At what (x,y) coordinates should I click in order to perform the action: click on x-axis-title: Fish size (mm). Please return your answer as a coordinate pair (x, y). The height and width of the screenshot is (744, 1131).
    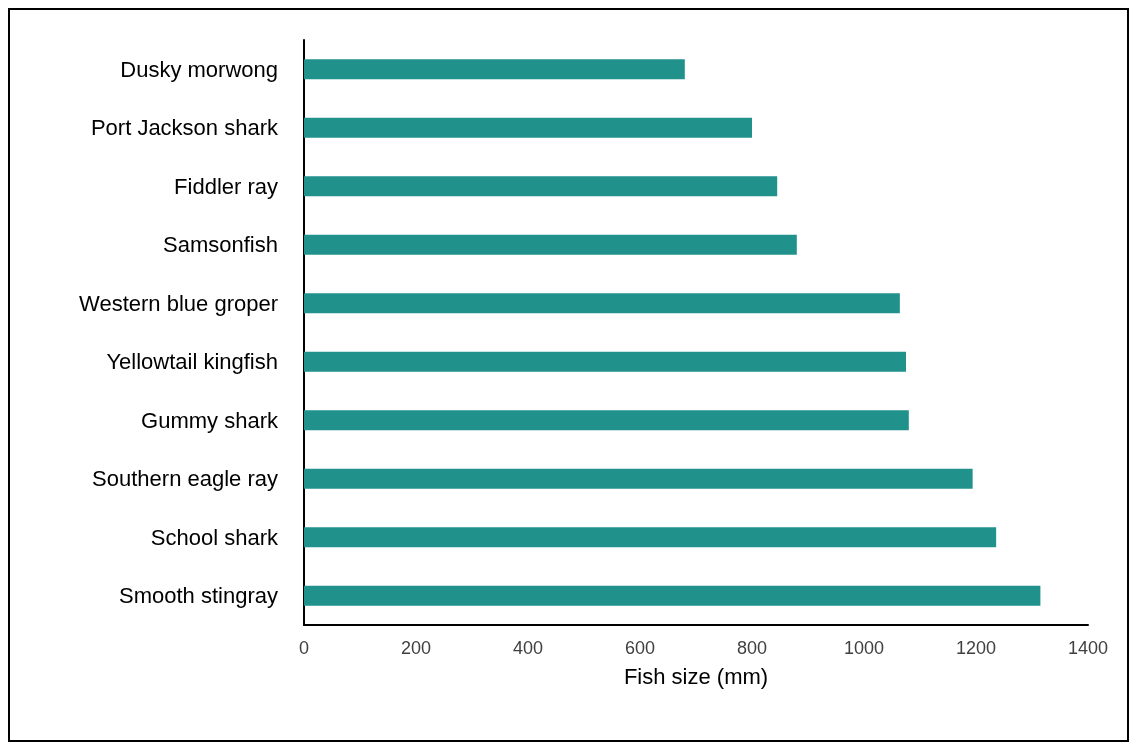
    Looking at the image, I should click on (696, 676).